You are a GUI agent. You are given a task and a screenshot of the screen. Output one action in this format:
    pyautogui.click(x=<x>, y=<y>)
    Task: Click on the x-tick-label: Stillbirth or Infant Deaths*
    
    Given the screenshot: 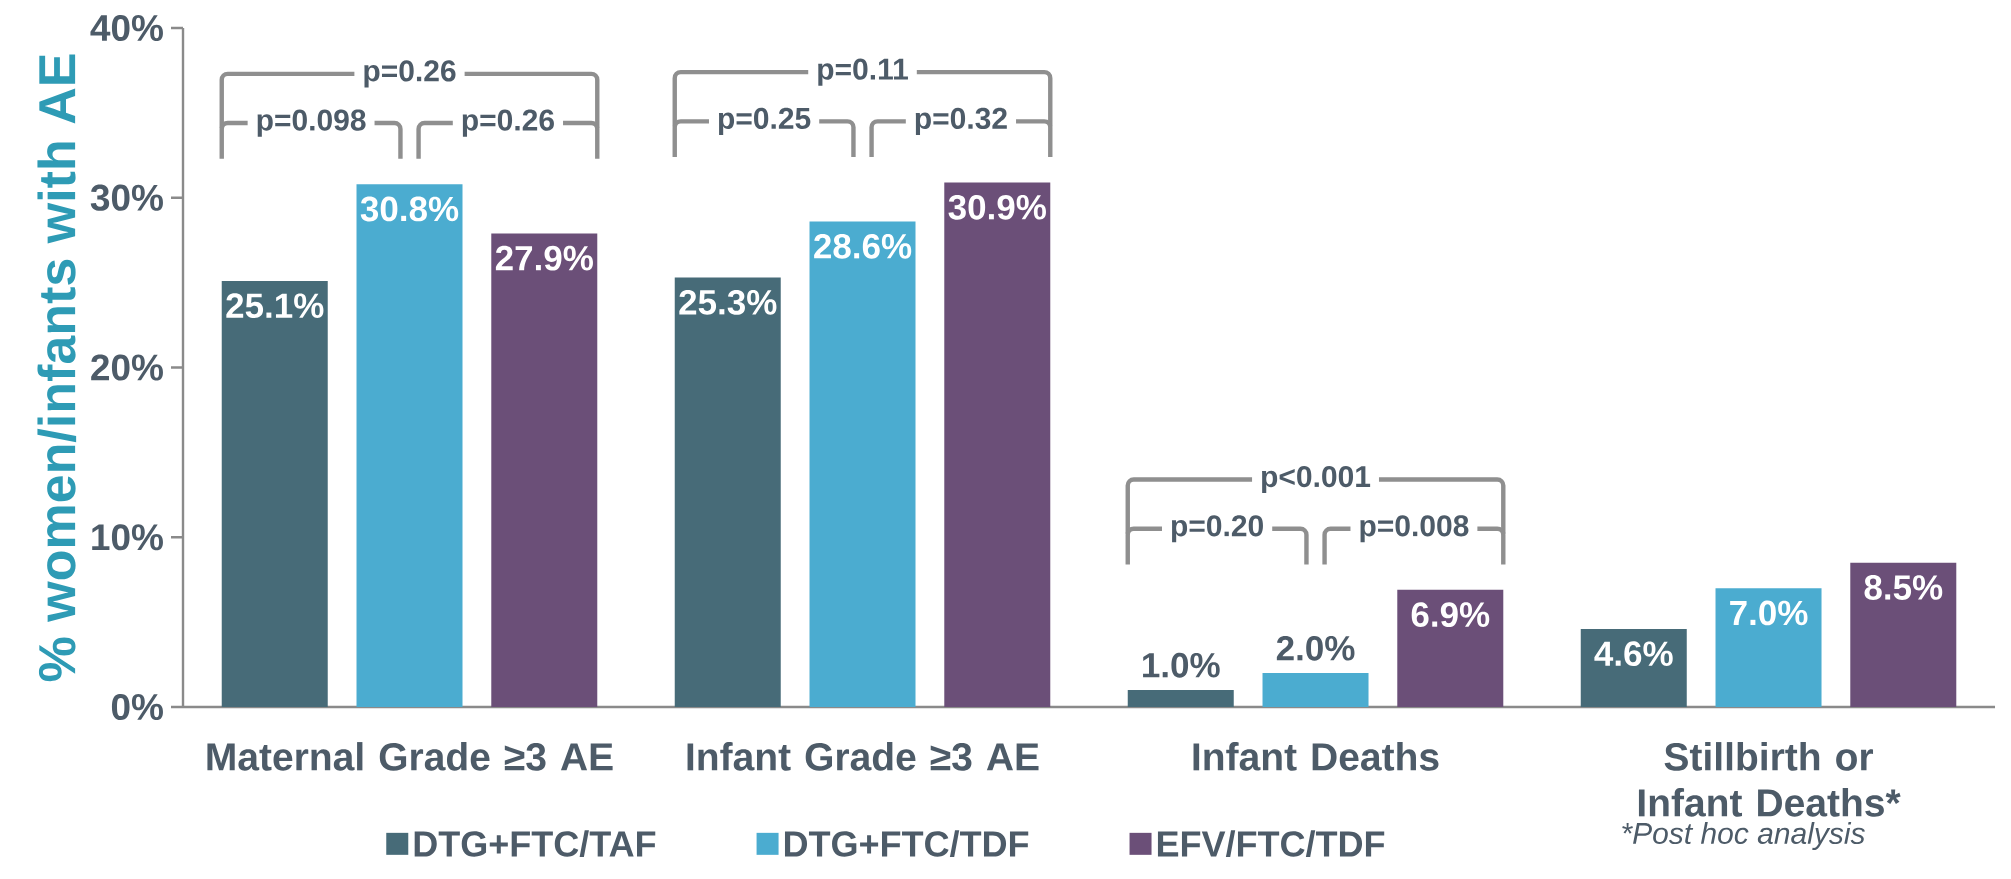 What is the action you would take?
    pyautogui.click(x=1769, y=779)
    